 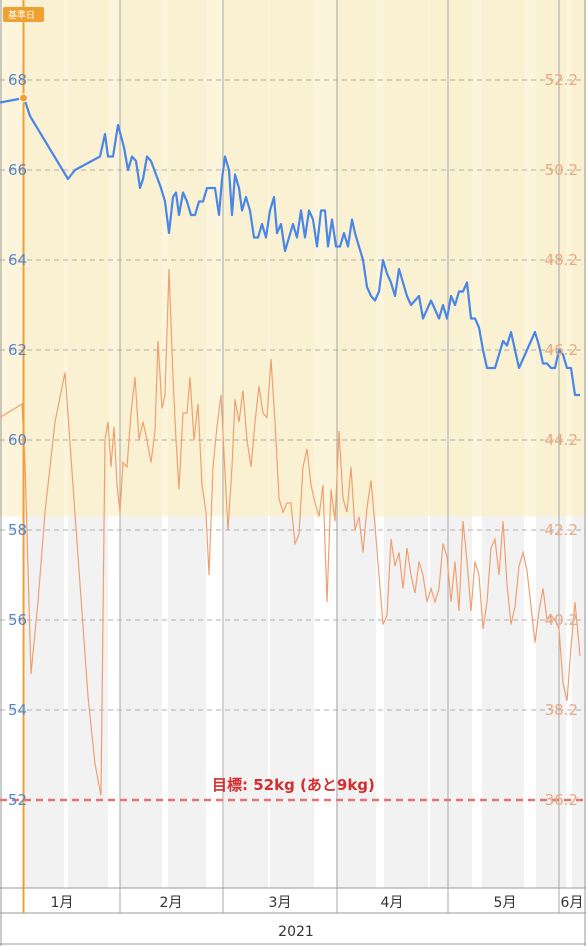 What do you see at coordinates (17, 440) in the screenshot?
I see `left-tick-label: 60` at bounding box center [17, 440].